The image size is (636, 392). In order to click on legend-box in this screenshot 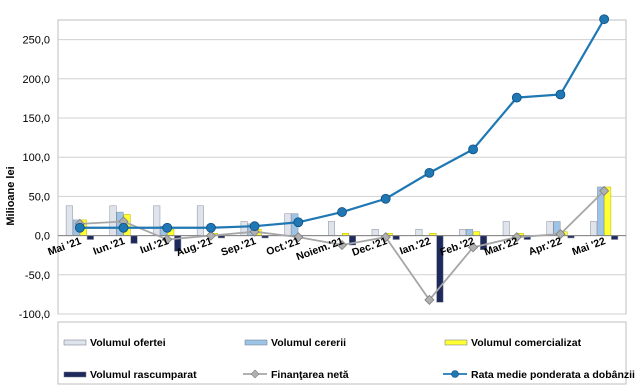, I will do `click(342, 353)`.